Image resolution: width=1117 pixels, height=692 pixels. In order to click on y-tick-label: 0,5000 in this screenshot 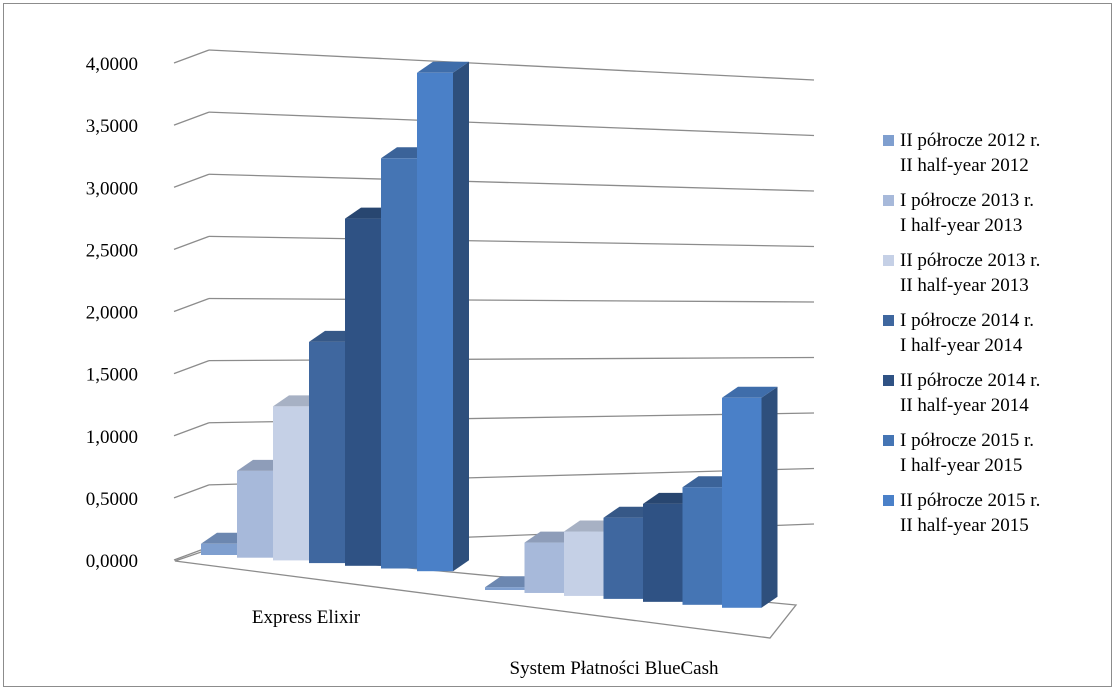, I will do `click(112, 499)`.